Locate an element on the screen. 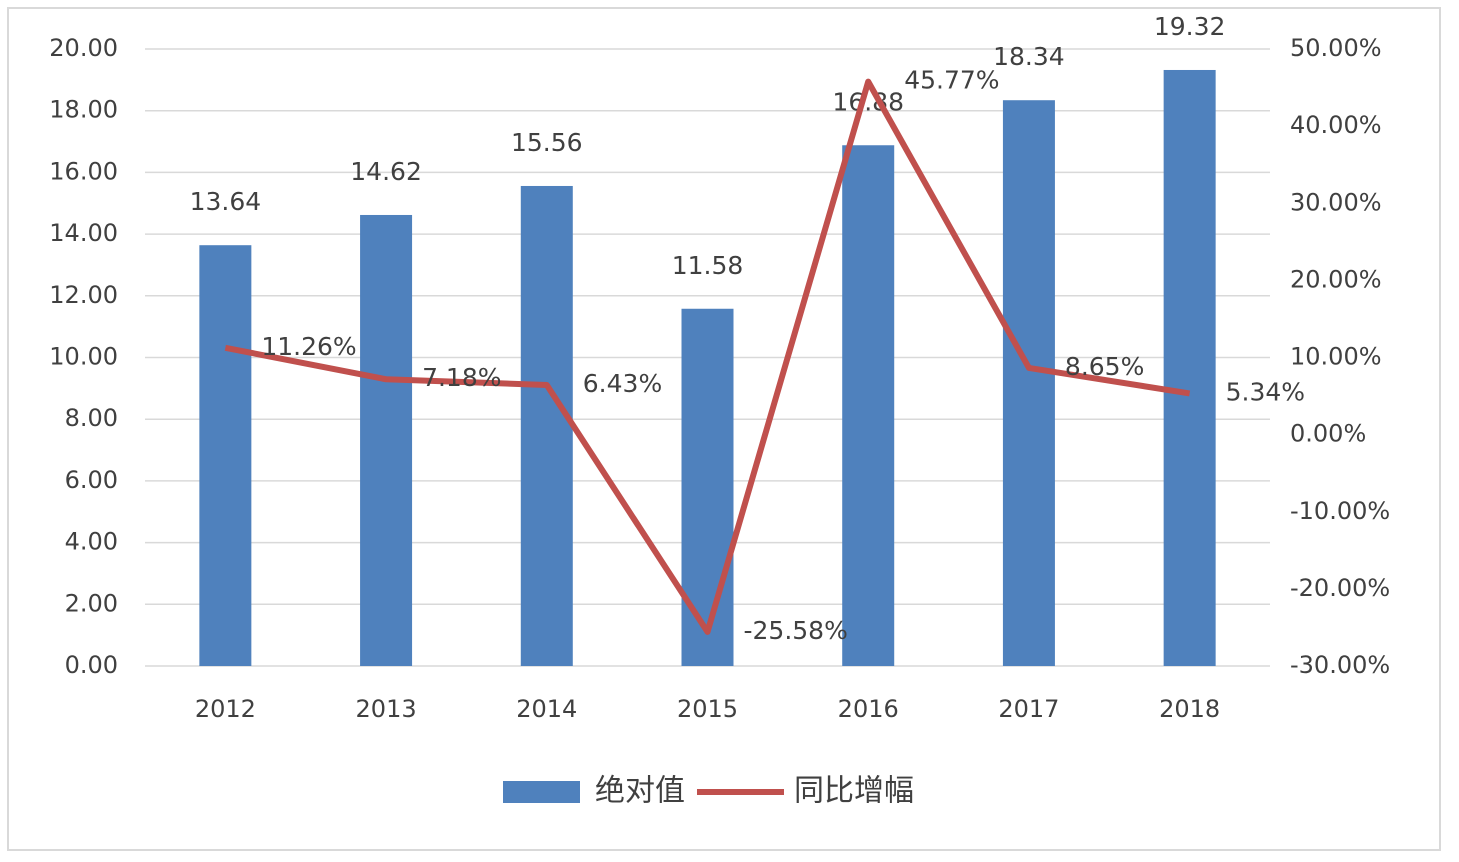 This screenshot has height=862, width=1459. x-tick-label: 2018 is located at coordinates (1189, 709).